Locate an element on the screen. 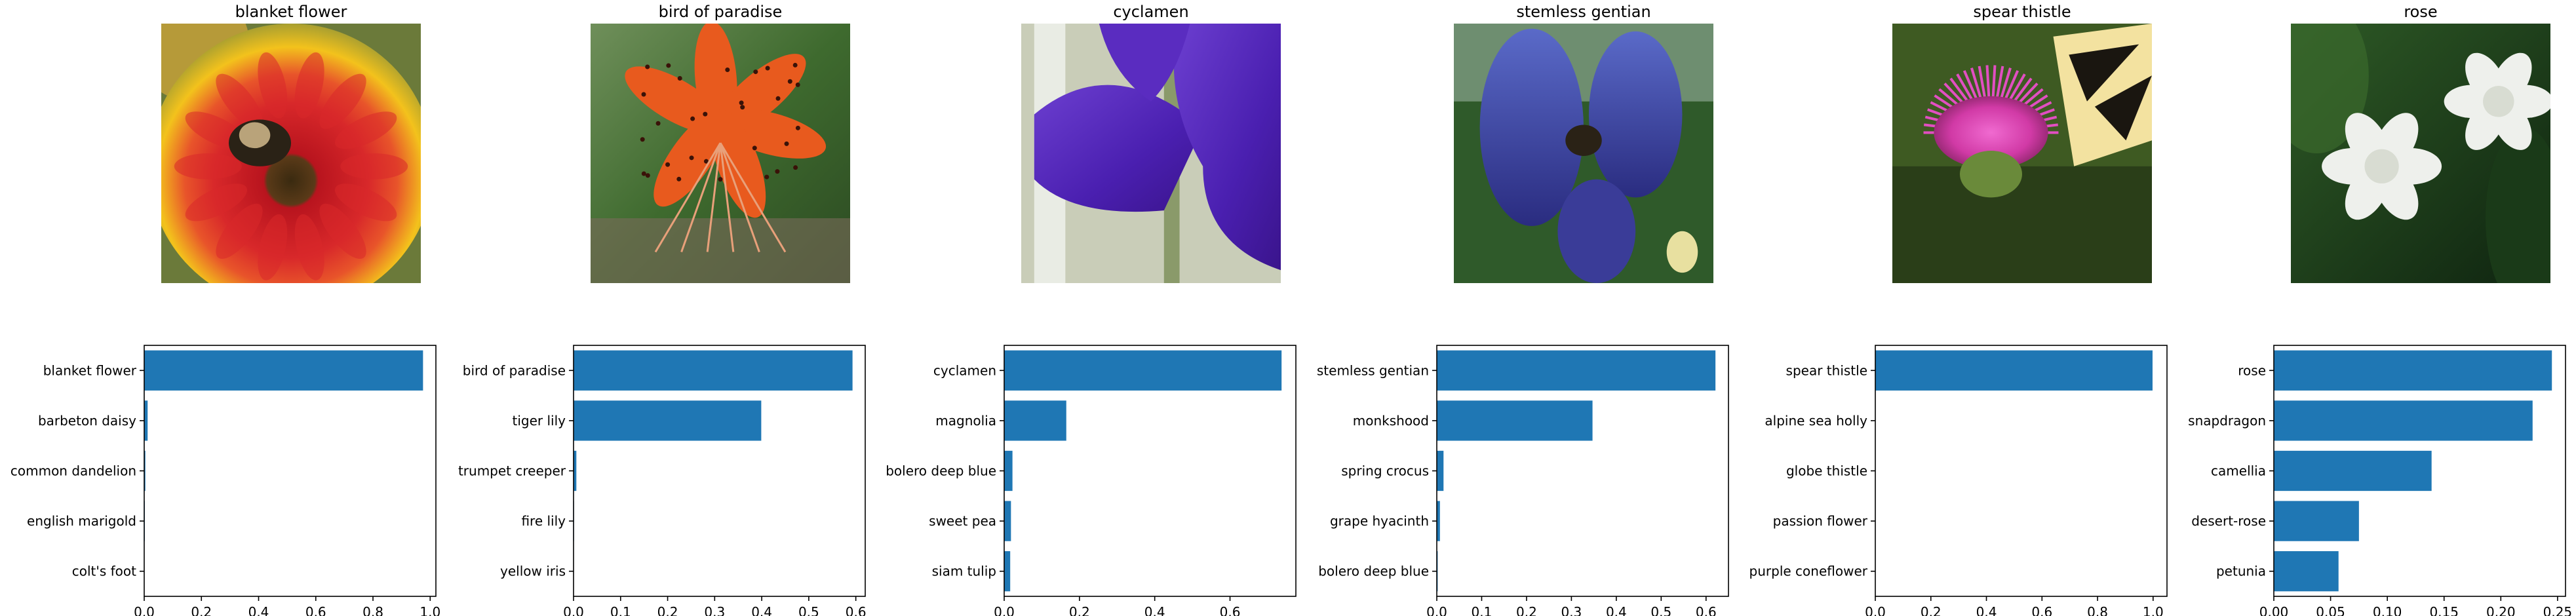 The width and height of the screenshot is (2576, 616). x-tick-label: 0.10 is located at coordinates (2387, 610).